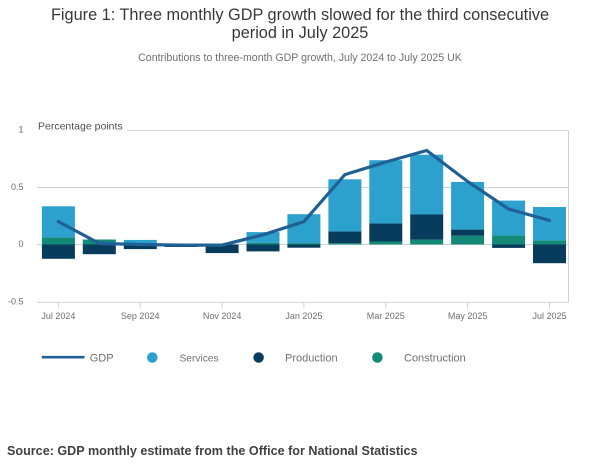 The width and height of the screenshot is (600, 471). Describe the element at coordinates (20, 130) in the screenshot. I see `svg-text: 1` at that location.